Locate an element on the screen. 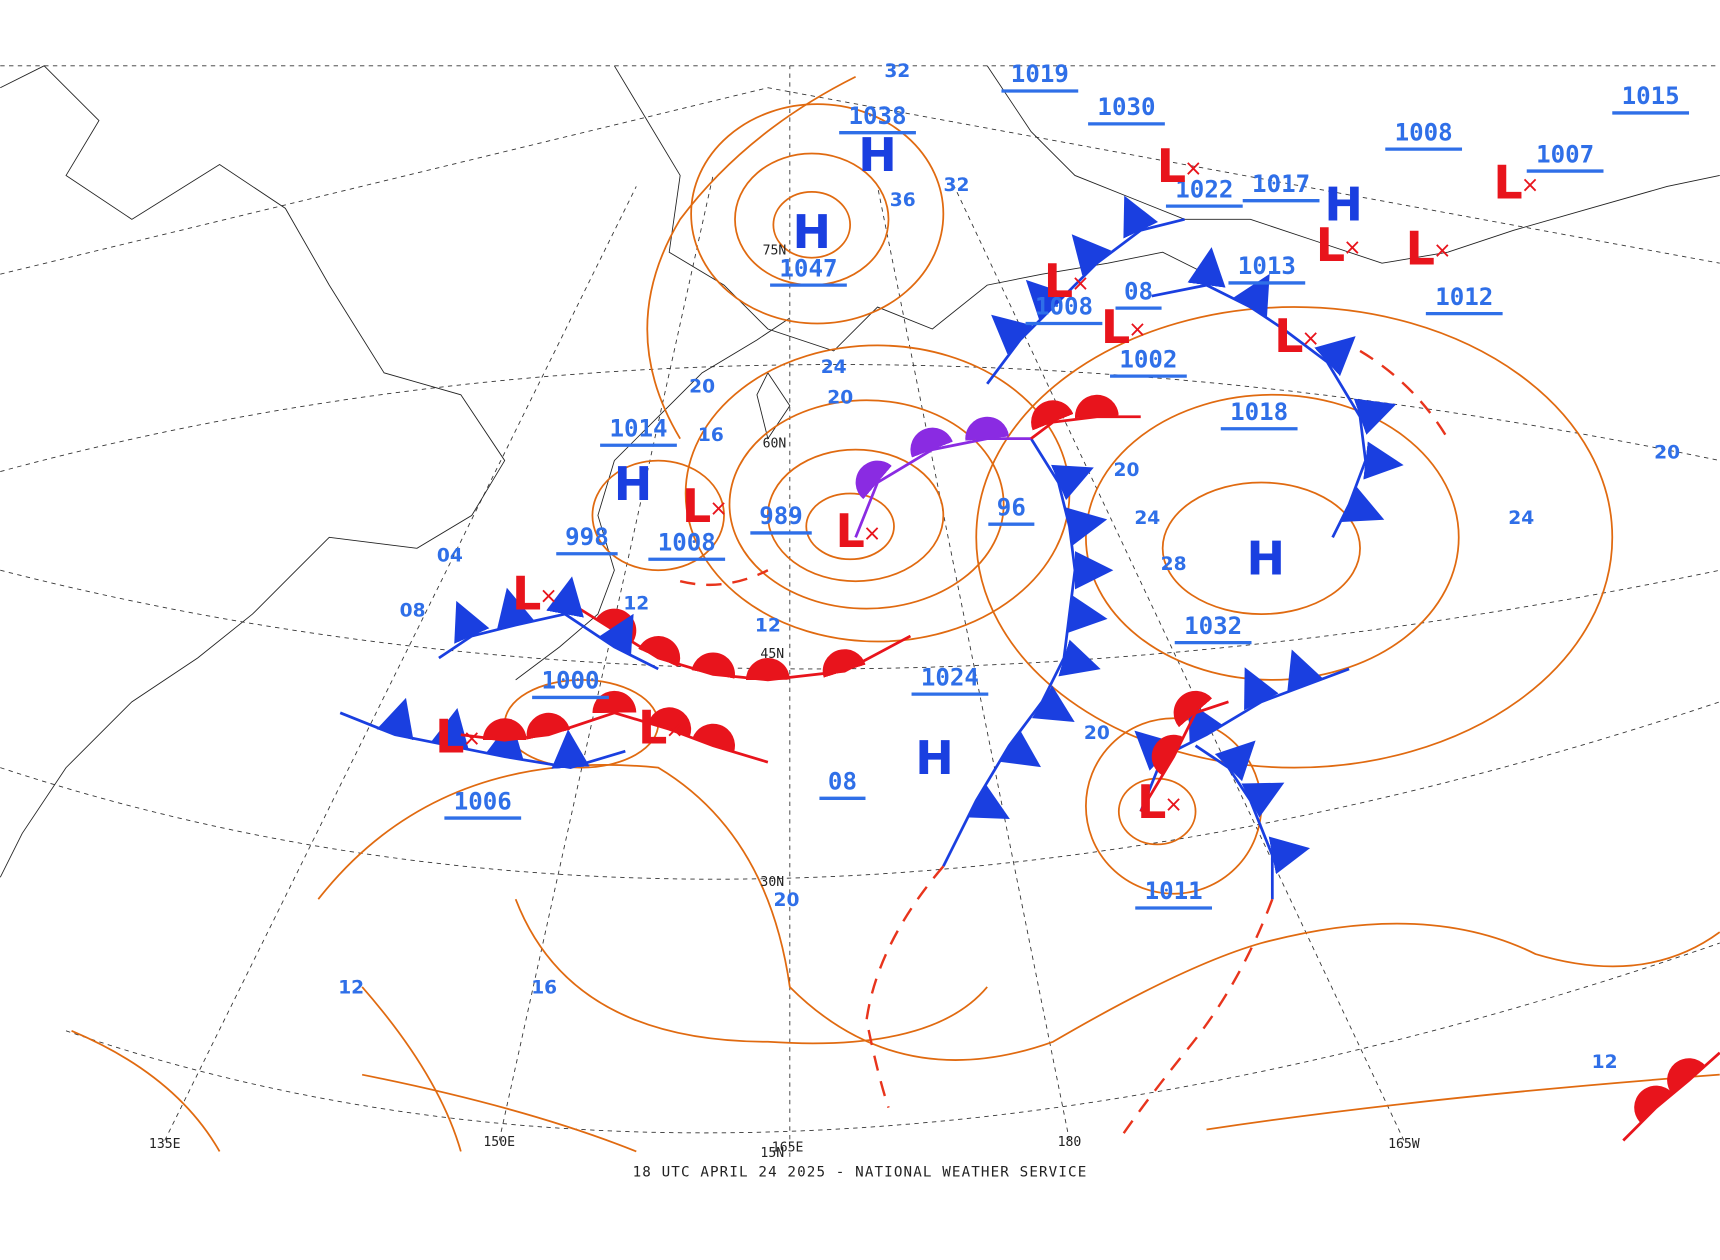 The image size is (1720, 1260). pressure-label: 1002 is located at coordinates (1148, 359).